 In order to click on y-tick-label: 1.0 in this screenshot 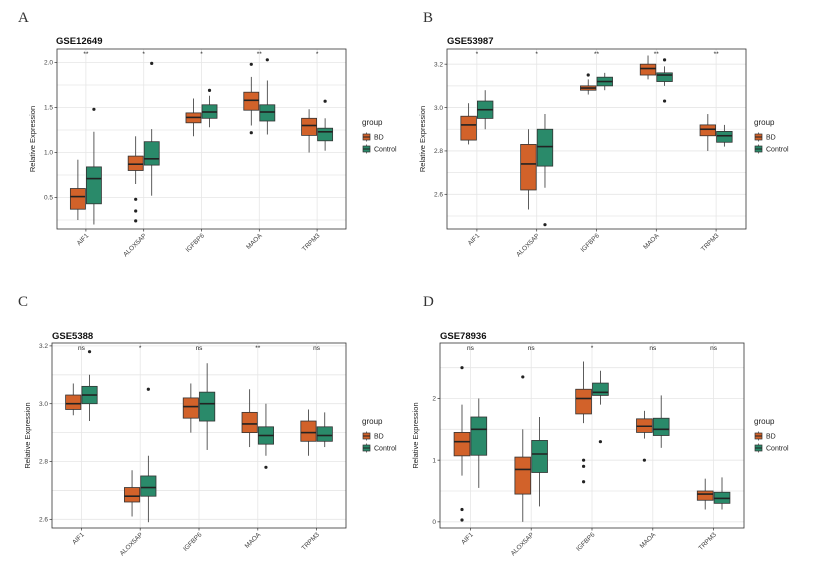, I will do `click(48, 153)`.